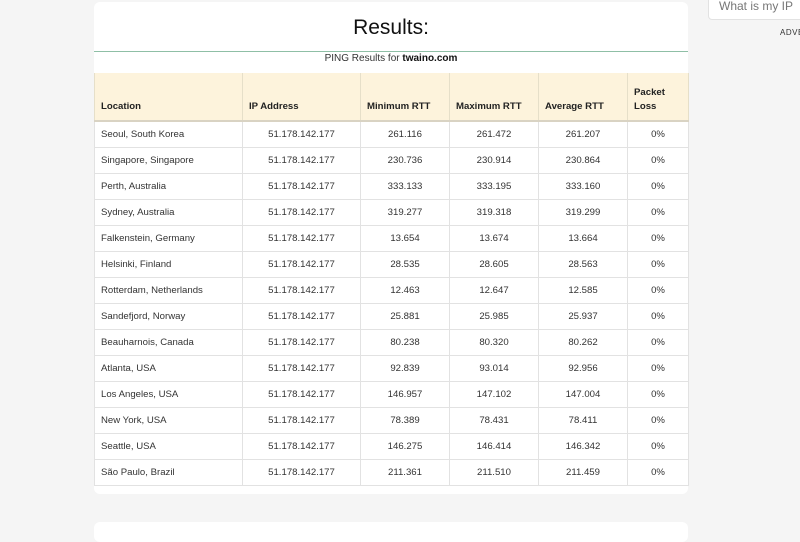  Describe the element at coordinates (168, 212) in the screenshot. I see `cell-location: Sydney, Australia` at that location.